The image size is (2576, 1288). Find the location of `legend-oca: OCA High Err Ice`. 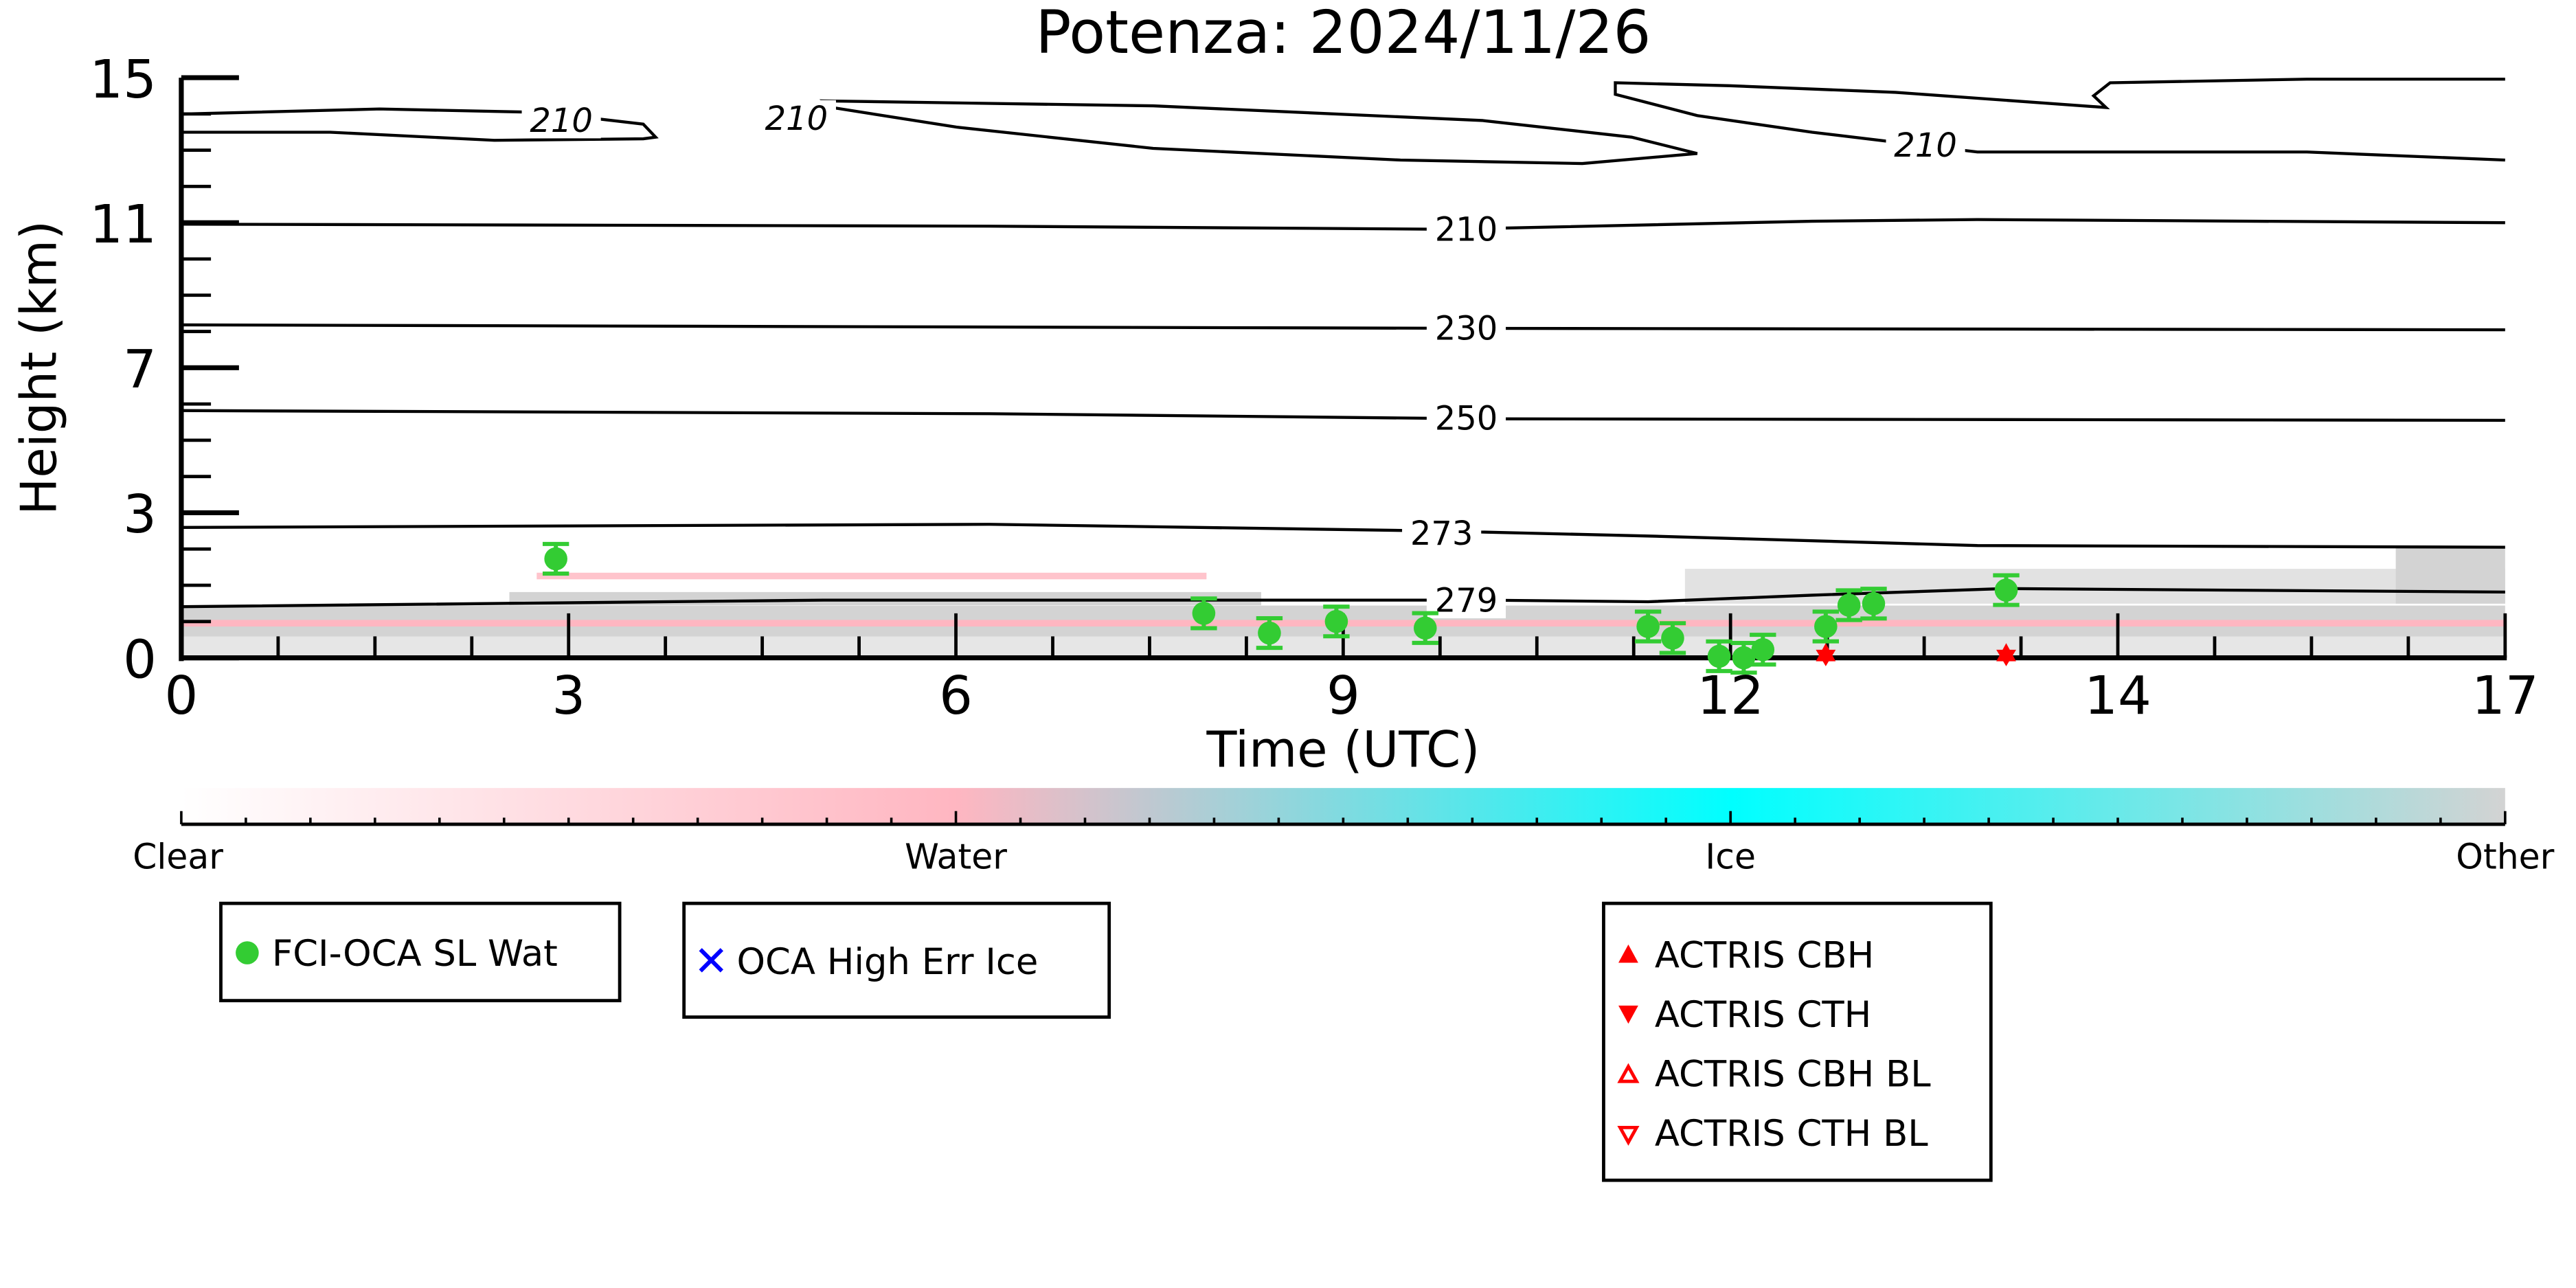

legend-oca: OCA High Err Ice is located at coordinates (896, 960).